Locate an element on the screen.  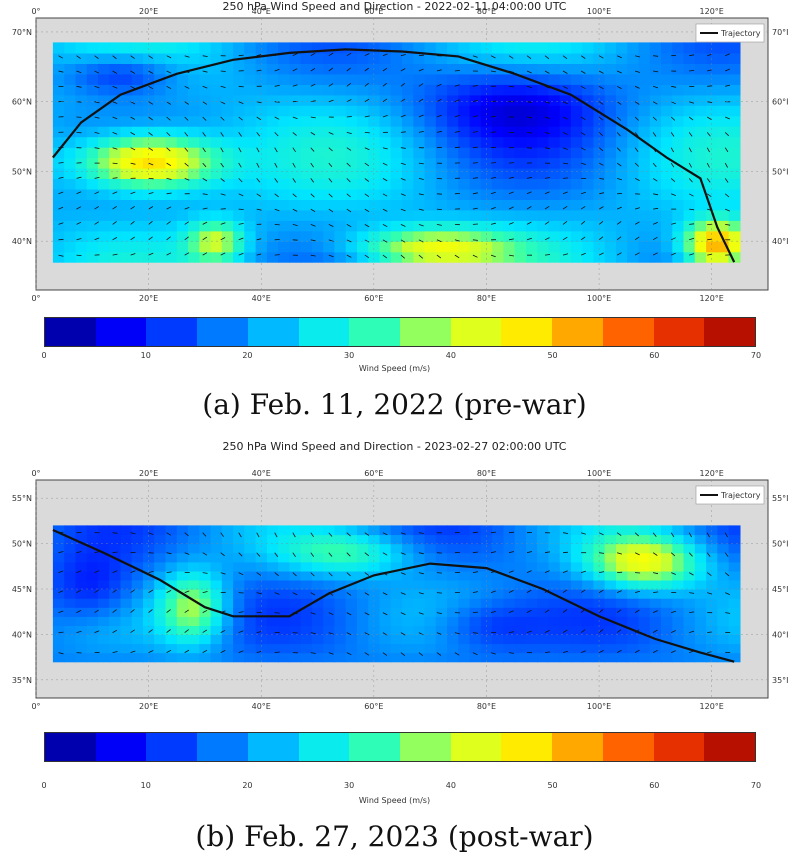
lon-tick-top: 0° is located at coordinates (35, 473).